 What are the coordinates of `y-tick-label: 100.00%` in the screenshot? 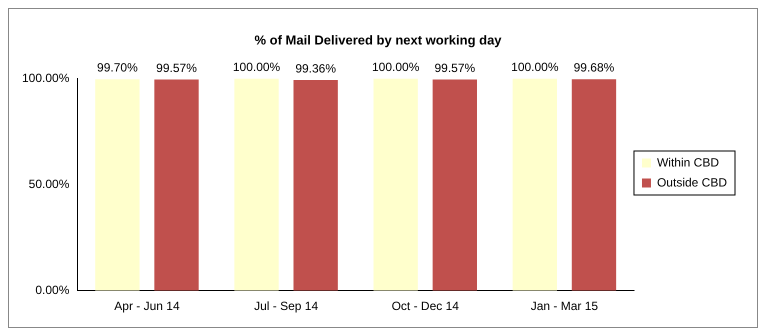 It's located at (46, 77).